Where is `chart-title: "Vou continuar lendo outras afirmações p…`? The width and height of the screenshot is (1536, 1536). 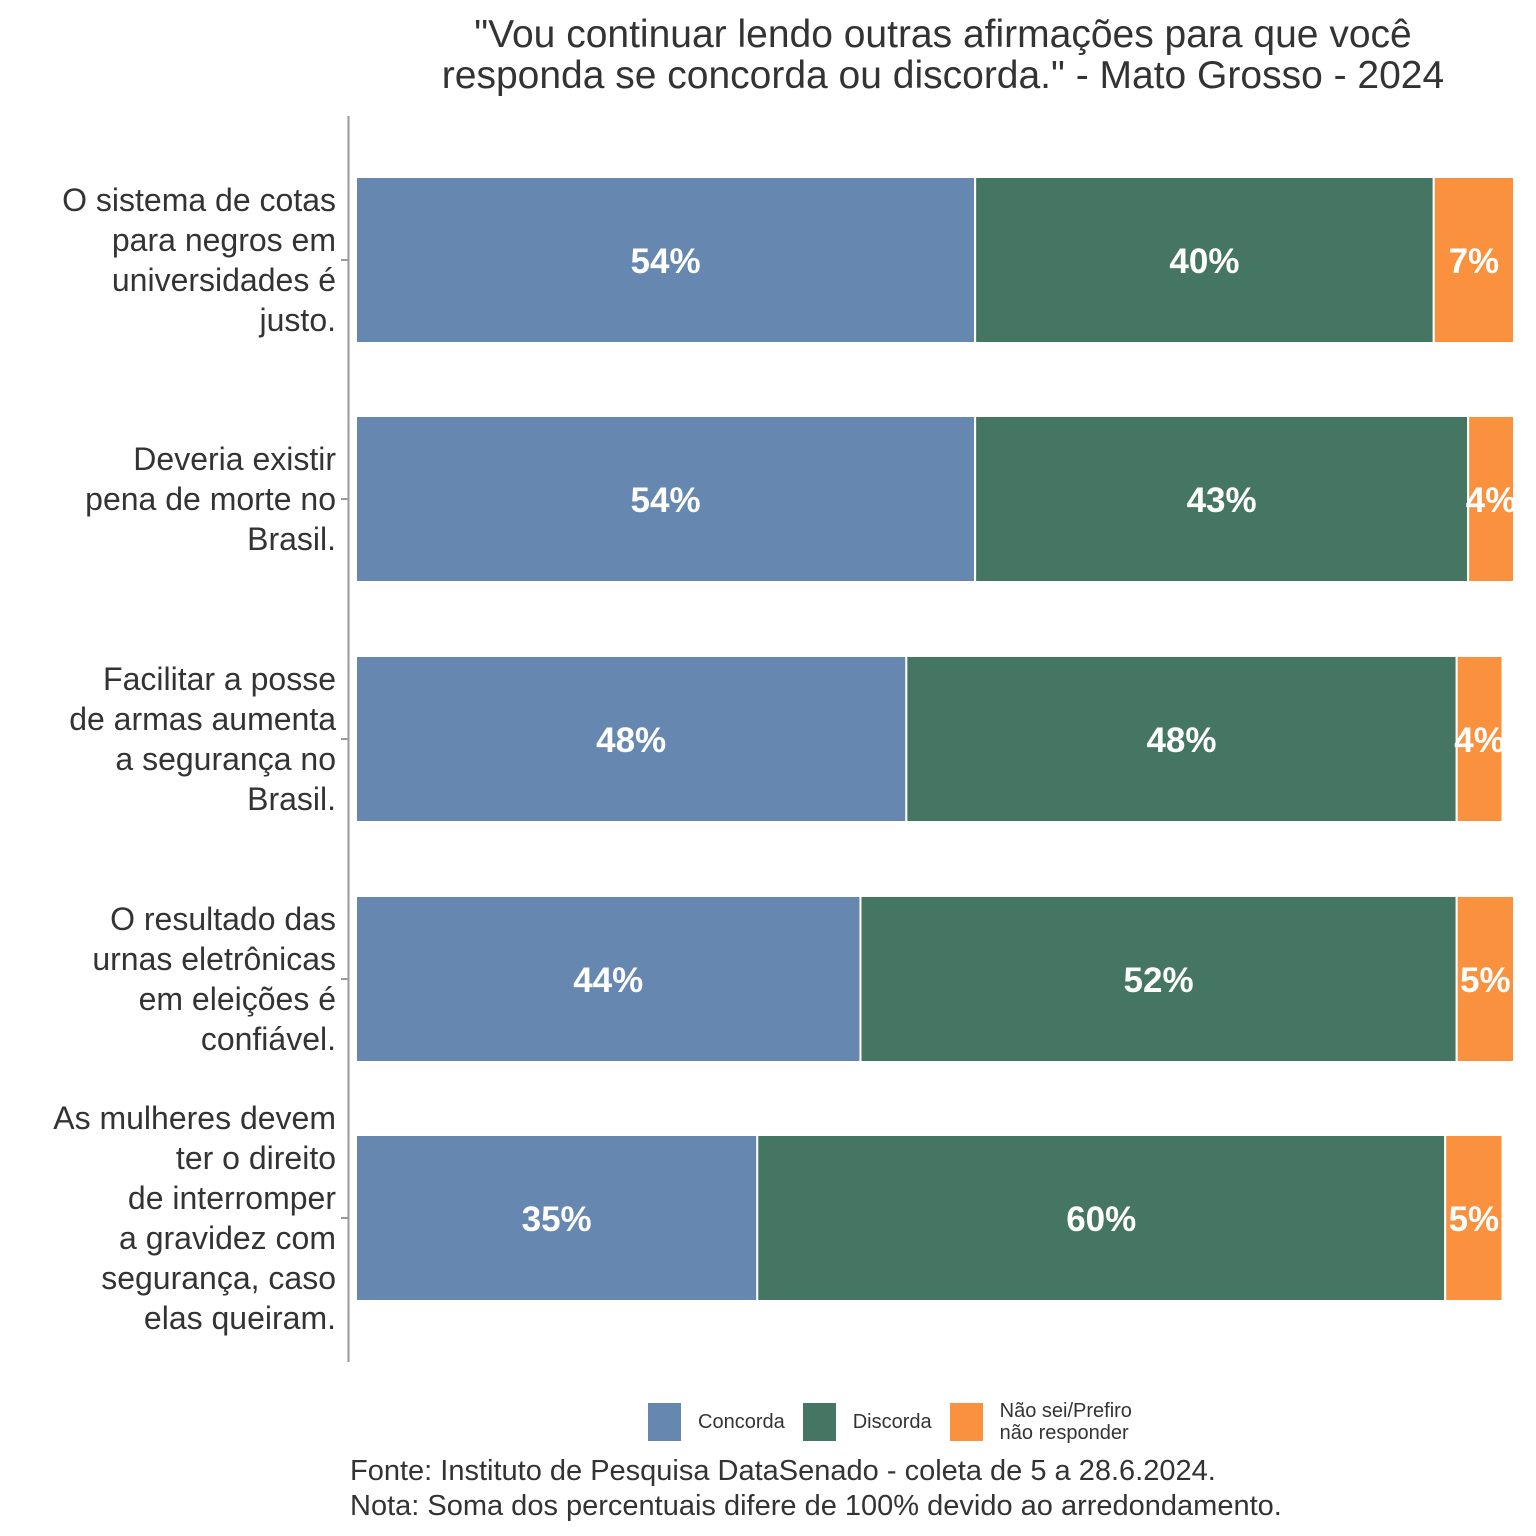 chart-title: "Vou continuar lendo outras afirmações p… is located at coordinates (943, 55).